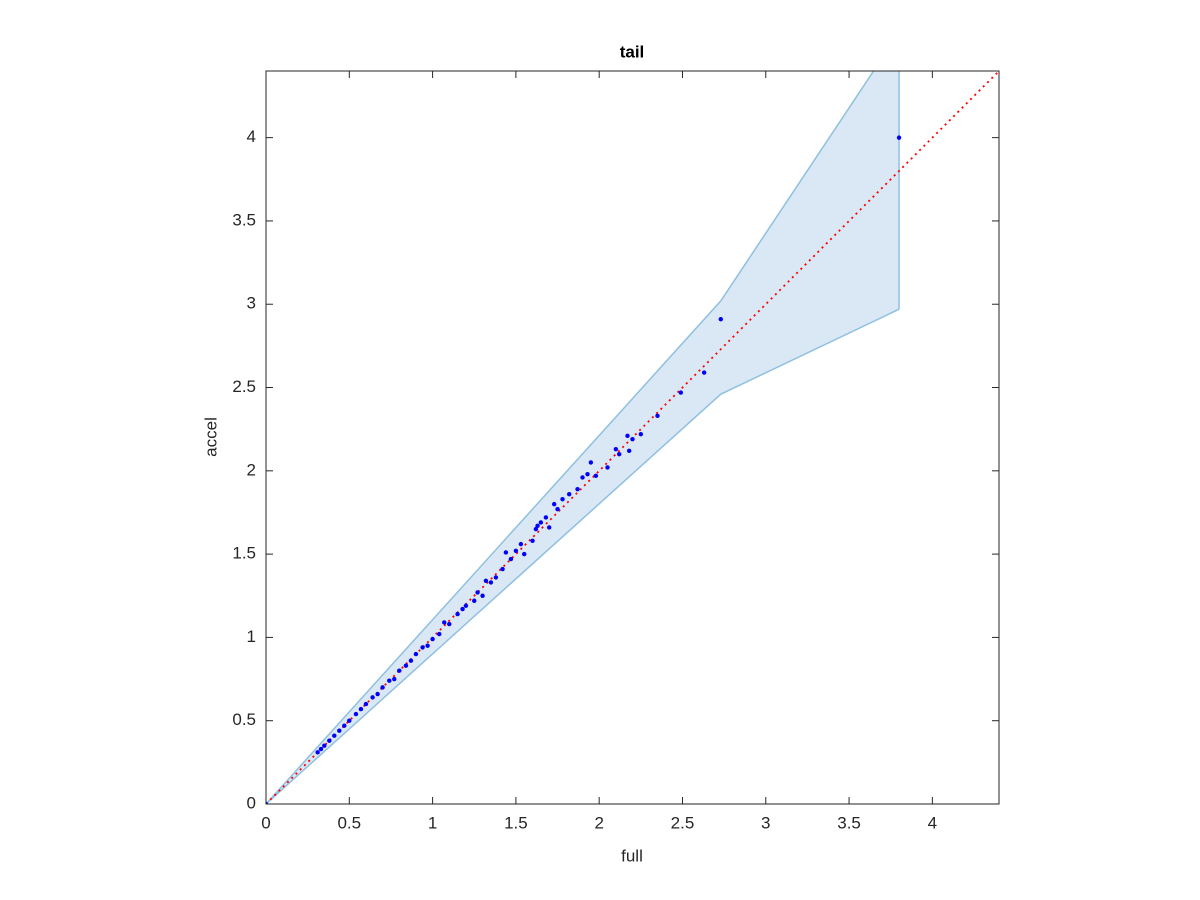 The image size is (1200, 900). Describe the element at coordinates (244, 553) in the screenshot. I see `y-tick-label: 1.5` at that location.